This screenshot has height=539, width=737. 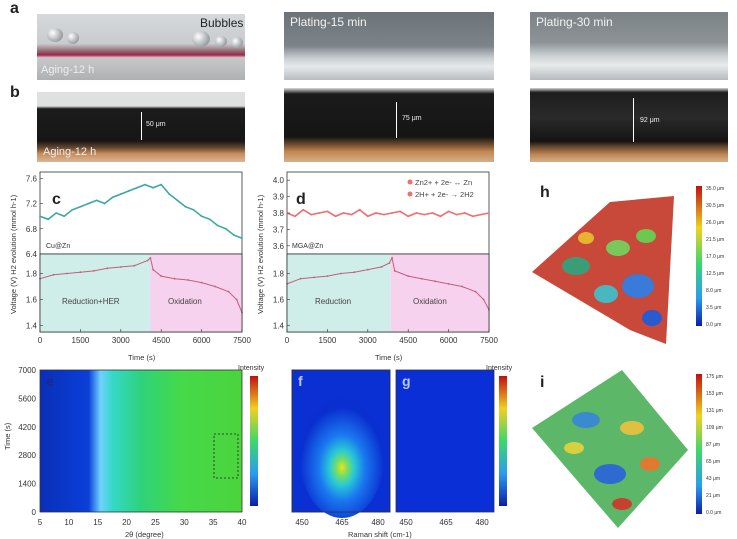 What do you see at coordinates (226, 456) in the screenshot?
I see `dashed-box` at bounding box center [226, 456].